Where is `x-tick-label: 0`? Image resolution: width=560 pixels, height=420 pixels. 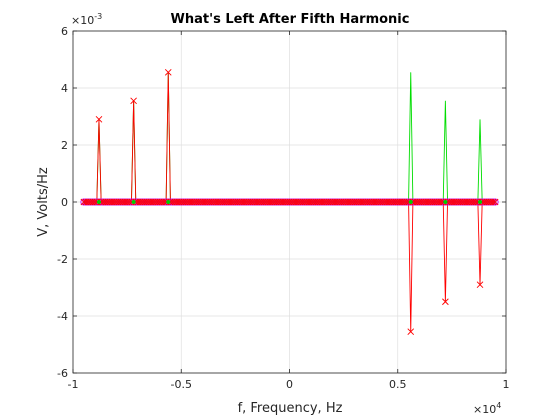 x-tick-label: 0 is located at coordinates (289, 384).